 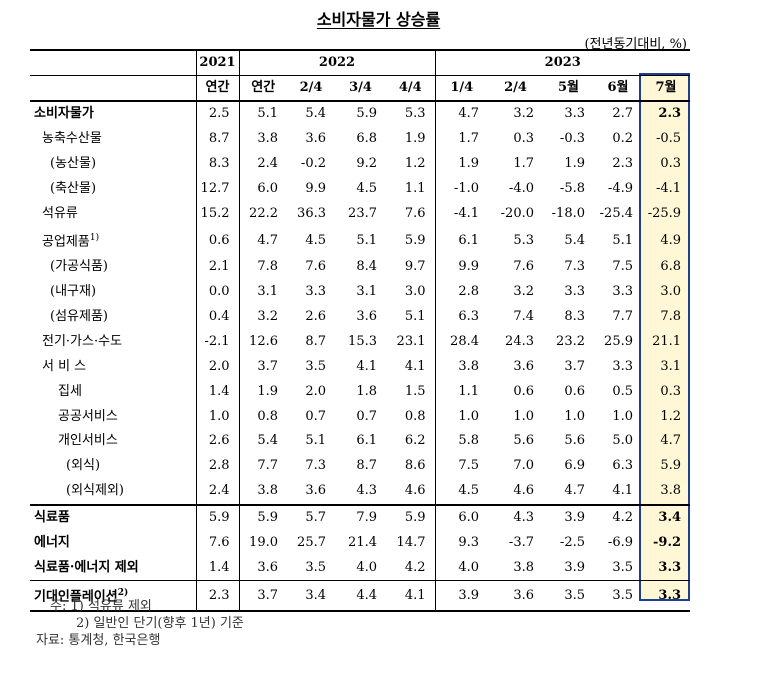 I want to click on value-cell: 1.9, so click(x=415, y=139).